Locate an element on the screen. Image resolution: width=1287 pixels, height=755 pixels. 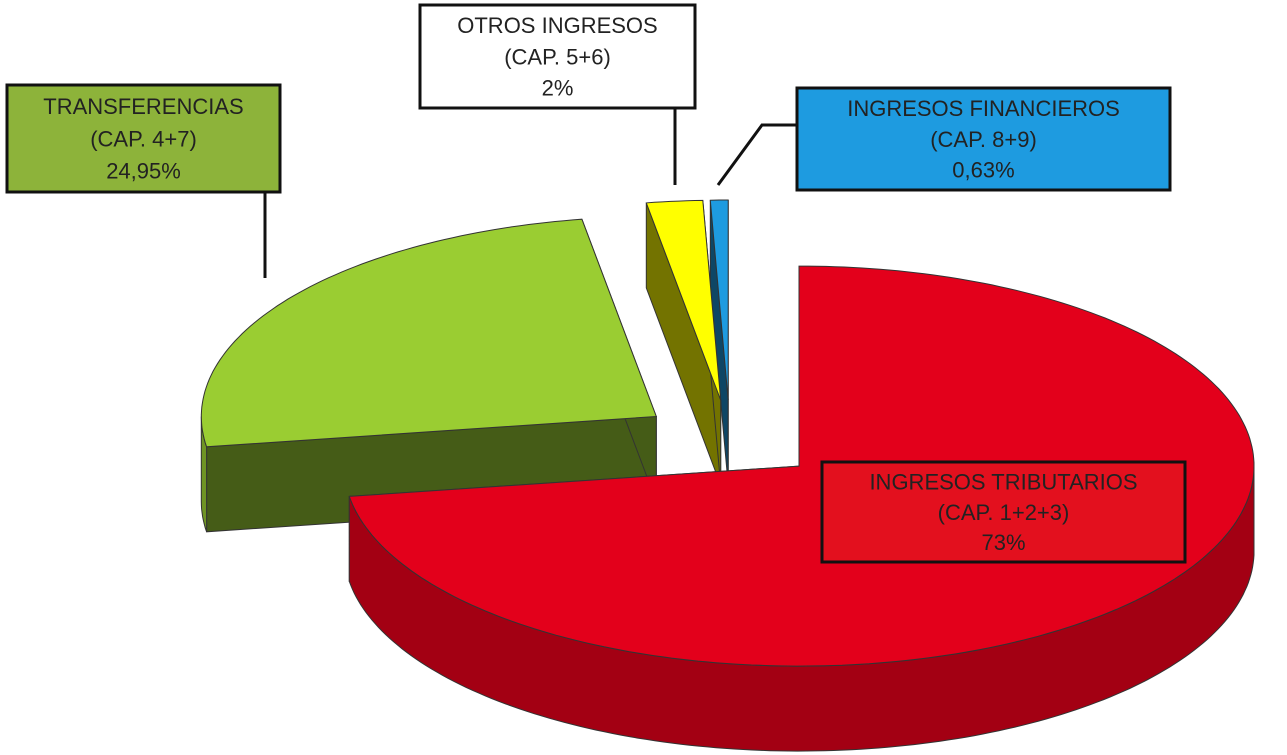
slice-label: INGRESOS FINANCIEROS is located at coordinates (983, 108).